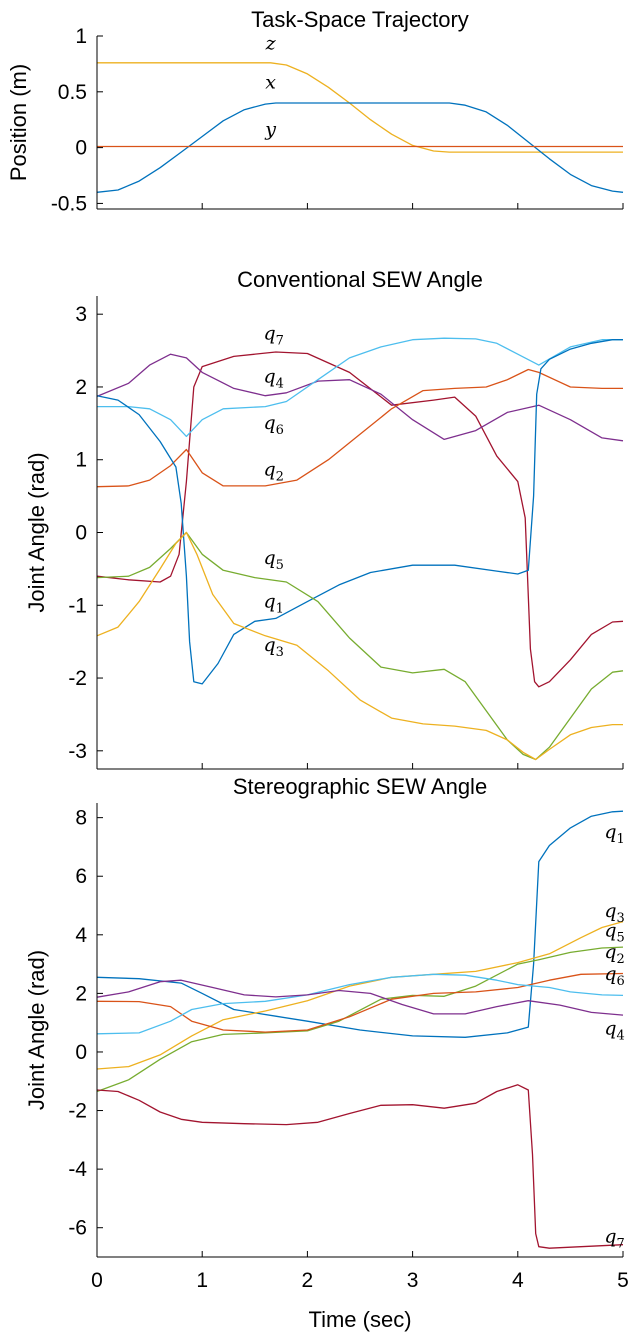 This screenshot has height=1341, width=629. Describe the element at coordinates (69, 203) in the screenshot. I see `y-tick-label: -0.5` at that location.